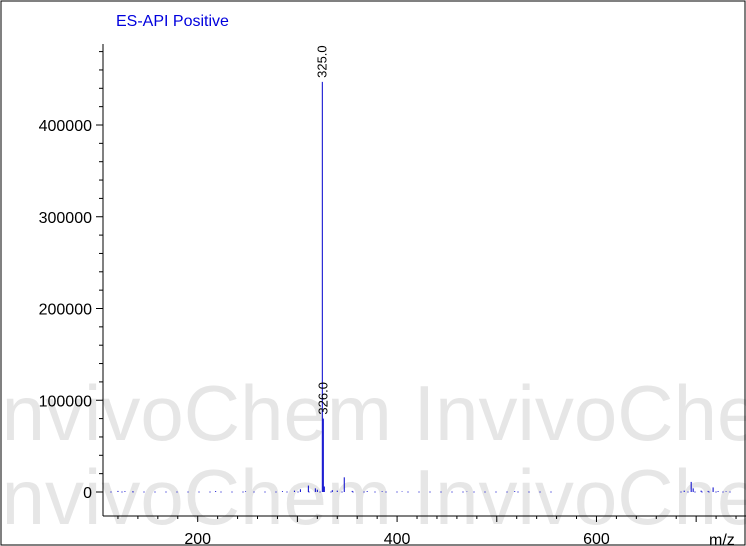 This screenshot has height=546, width=746. What do you see at coordinates (65, 310) in the screenshot?
I see `y-tick-label: 200000` at bounding box center [65, 310].